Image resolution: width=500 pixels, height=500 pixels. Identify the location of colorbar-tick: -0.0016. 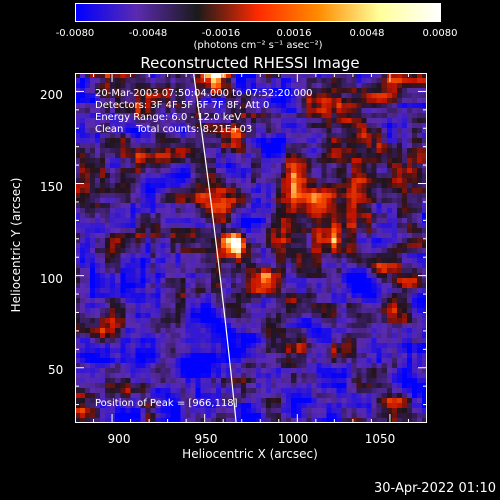
(221, 33).